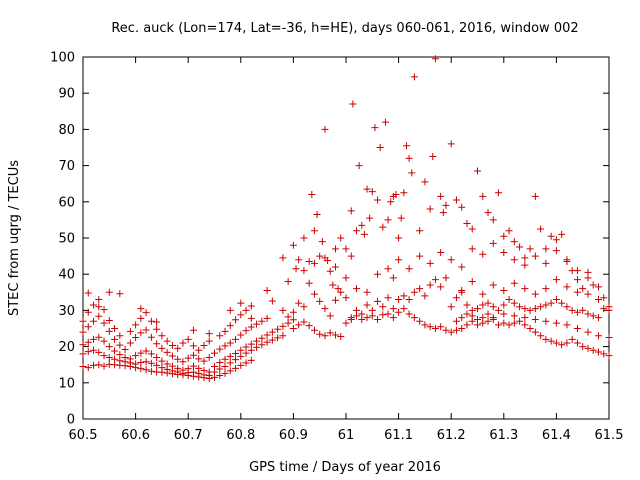 Image resolution: width=640 pixels, height=480 pixels. I want to click on x-tick-label: 60.5, so click(83, 435).